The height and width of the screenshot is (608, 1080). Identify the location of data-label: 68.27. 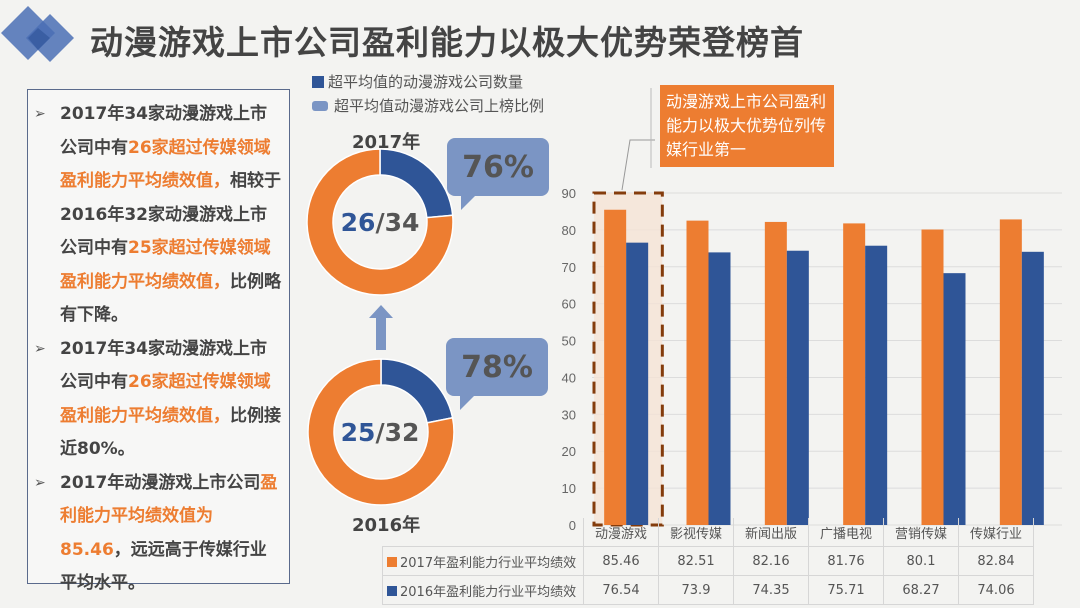
(921, 590).